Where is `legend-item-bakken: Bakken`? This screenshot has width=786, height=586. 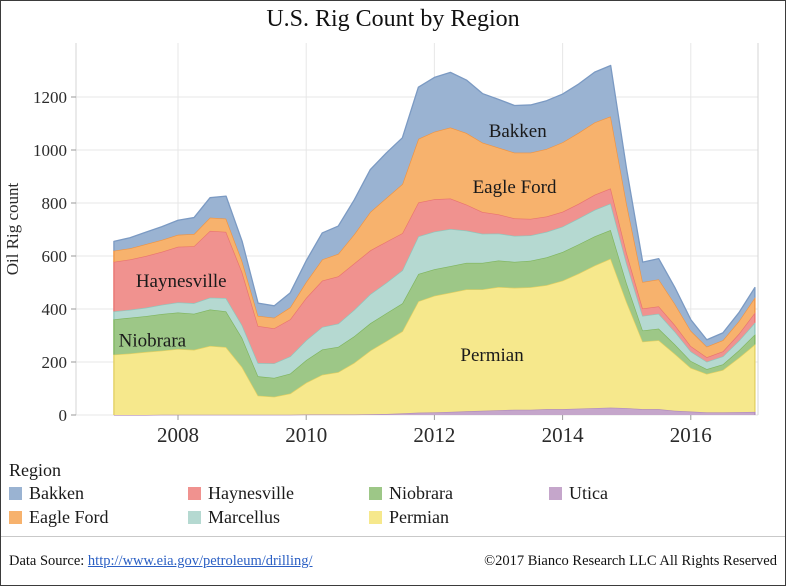
legend-item-bakken: Bakken is located at coordinates (98, 493).